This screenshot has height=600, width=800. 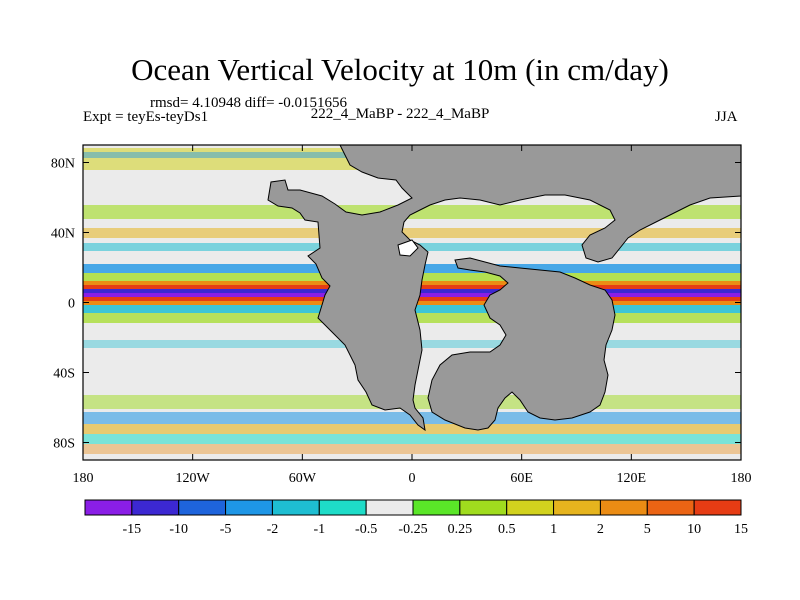 What do you see at coordinates (647, 529) in the screenshot?
I see `colorbar-label: 5` at bounding box center [647, 529].